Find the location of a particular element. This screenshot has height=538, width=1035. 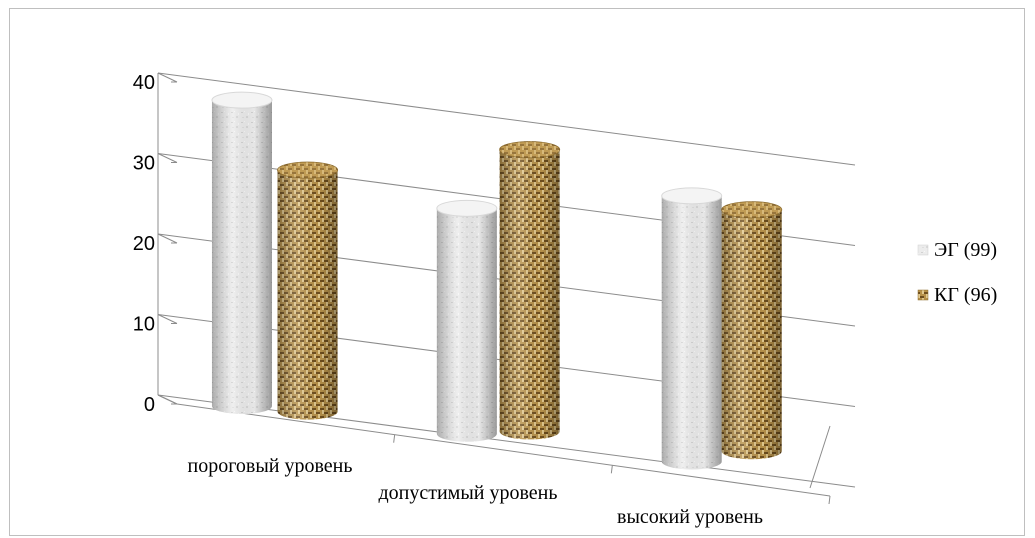

x-axis is located at coordinates (503, 454).